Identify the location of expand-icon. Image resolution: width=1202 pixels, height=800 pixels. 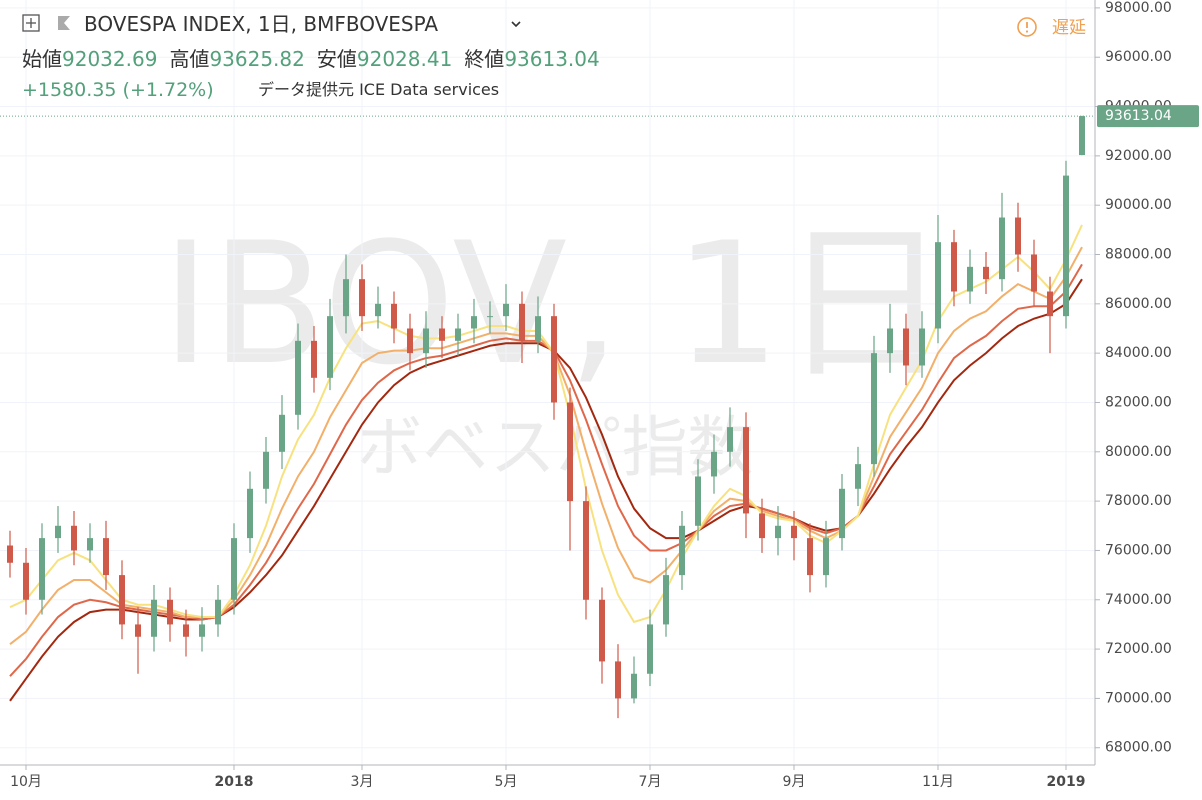
(31, 23).